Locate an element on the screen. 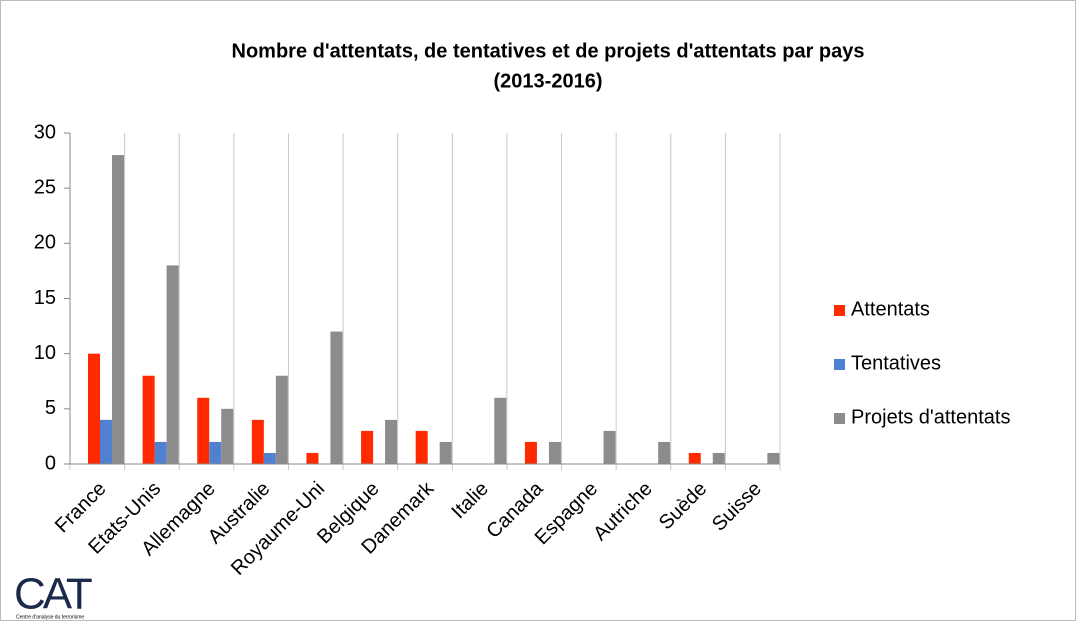 Image resolution: width=1076 pixels, height=621 pixels. legend-label: Attentats is located at coordinates (890, 309).